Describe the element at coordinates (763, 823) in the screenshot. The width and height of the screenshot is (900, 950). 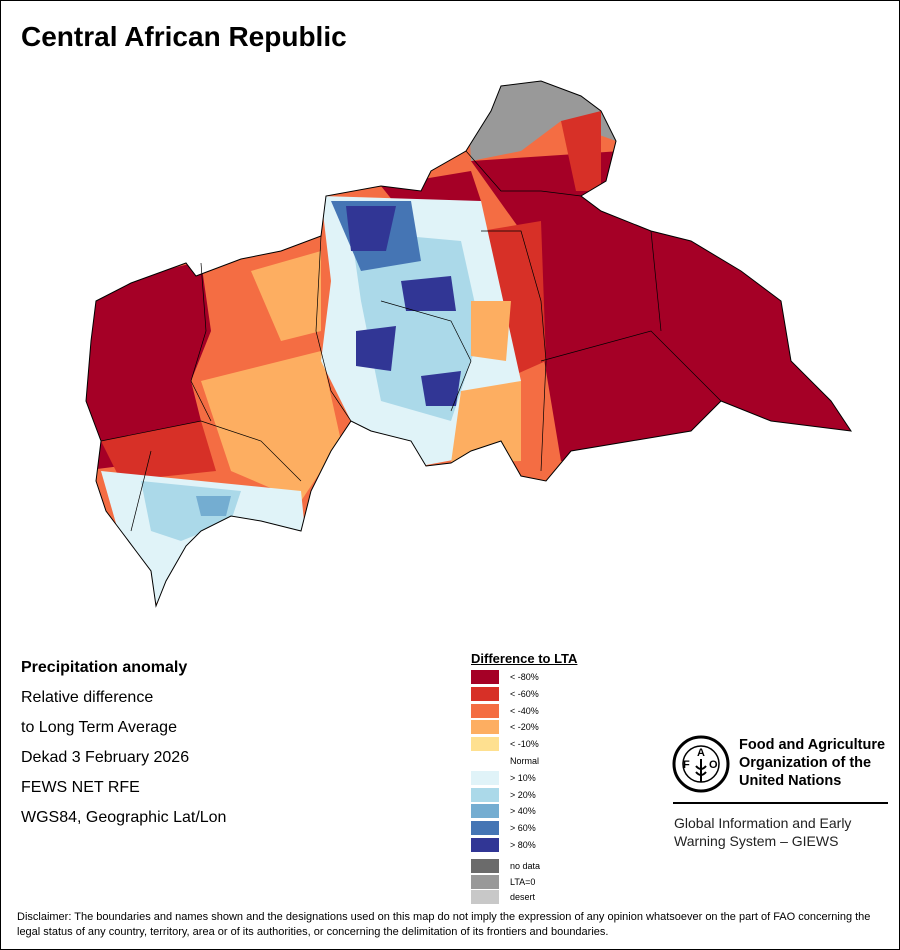
I see `giews-line1: Global Information and Early` at that location.